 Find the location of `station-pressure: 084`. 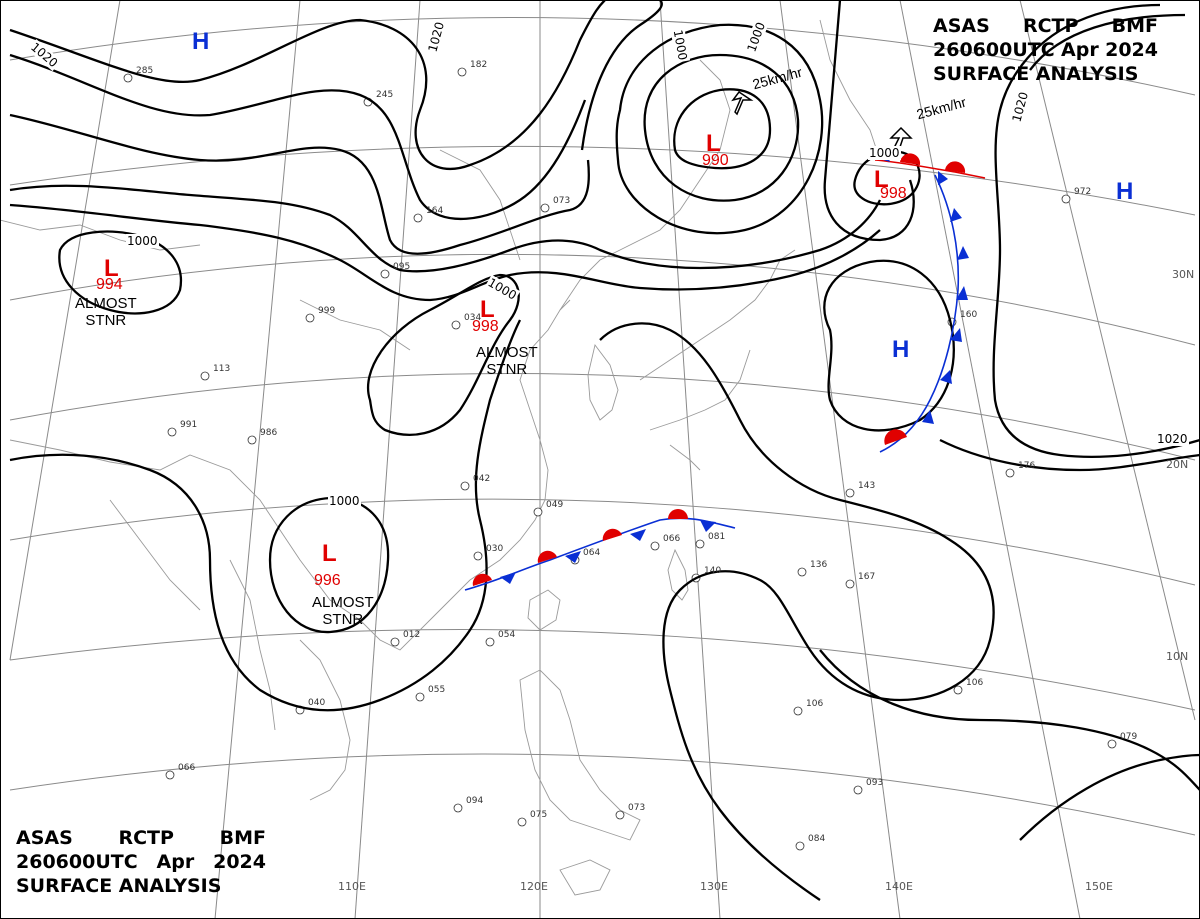

station-pressure: 084 is located at coordinates (817, 839).